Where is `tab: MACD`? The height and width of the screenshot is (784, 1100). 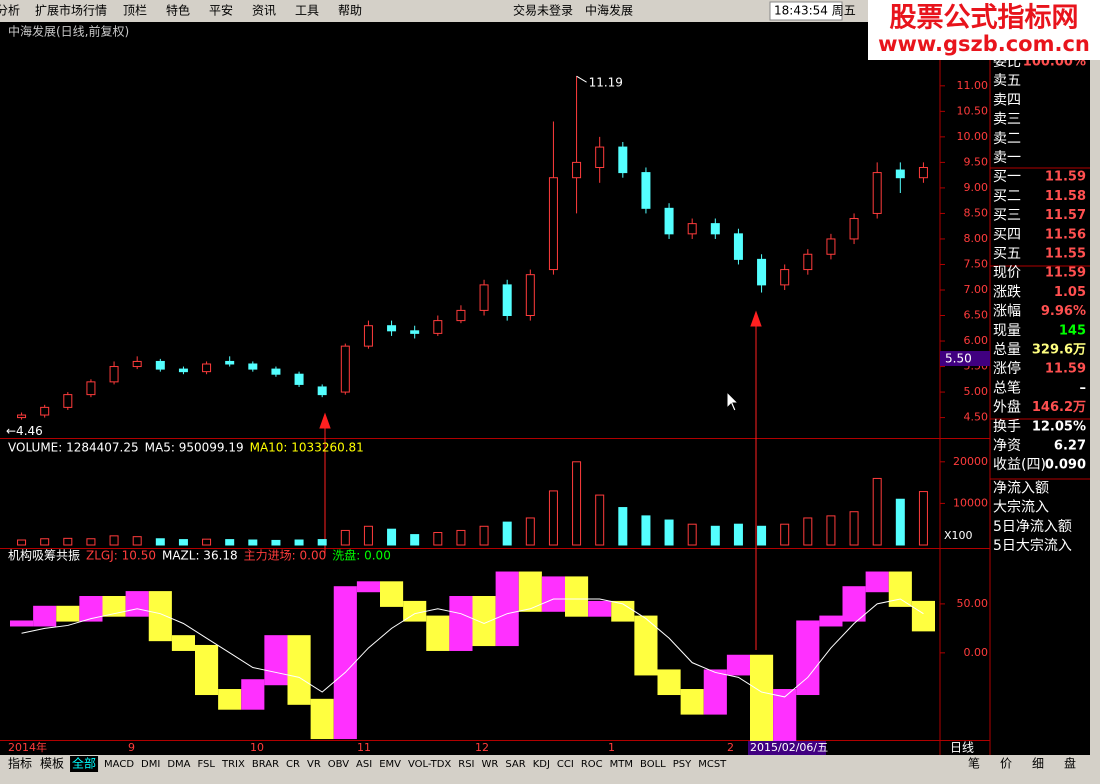 tab: MACD is located at coordinates (119, 764).